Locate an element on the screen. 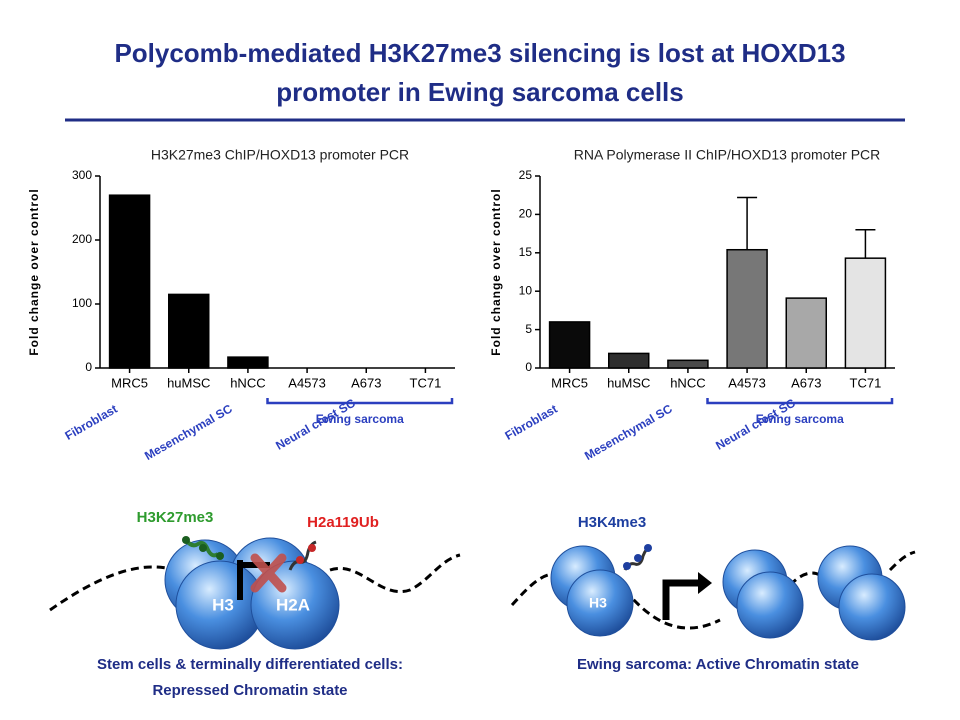  y-tick-label: 300 is located at coordinates (82, 175).